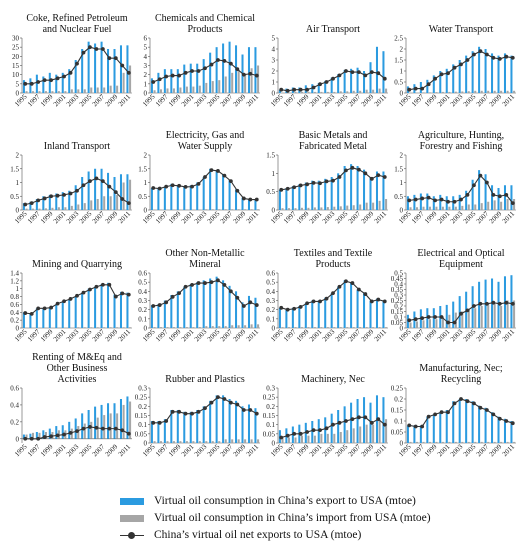 The width and height of the screenshot is (525, 550). I want to click on x-tick-label: 2007, so click(355, 100).